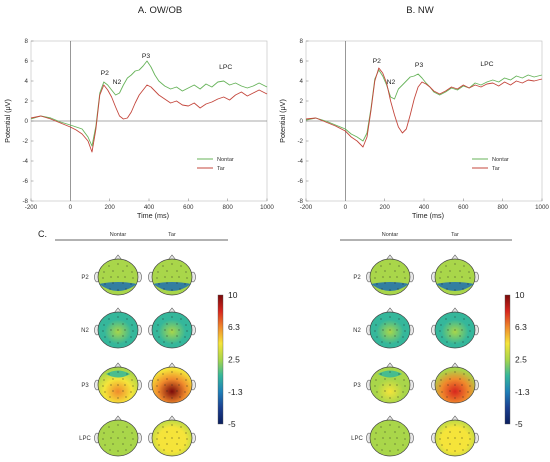 The width and height of the screenshot is (550, 462). I want to click on legend-label-tar: Tar, so click(496, 169).